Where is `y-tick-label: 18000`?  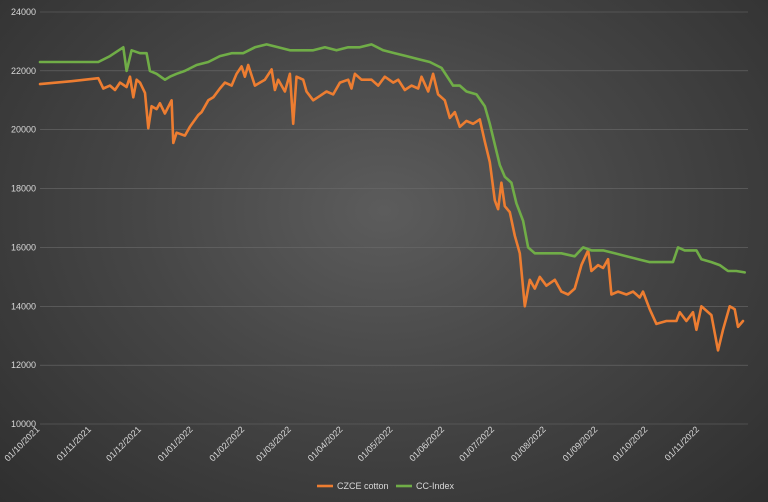
y-tick-label: 18000 is located at coordinates (23, 189).